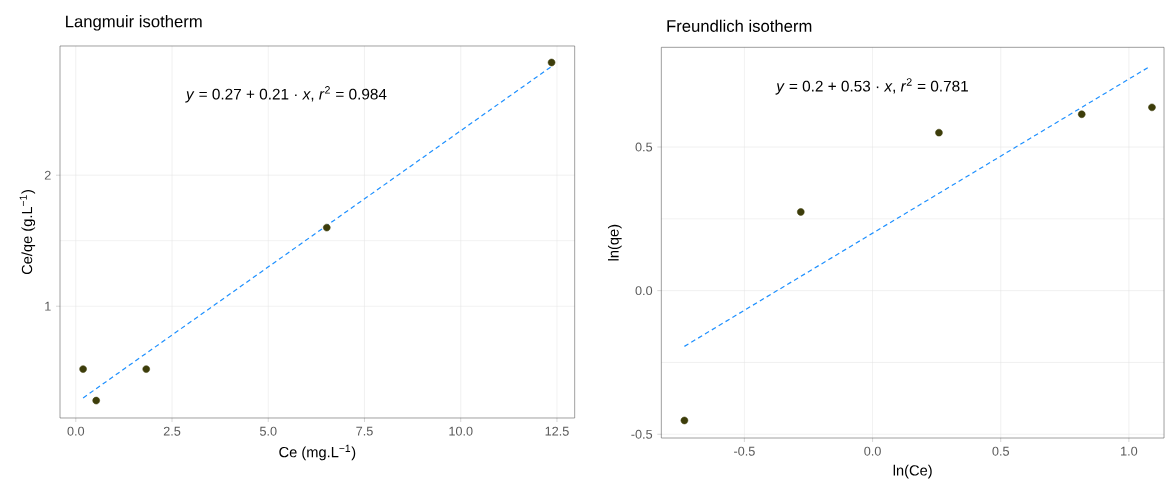 The height and width of the screenshot is (482, 1166). I want to click on x-tick-label: 7.5, so click(364, 431).